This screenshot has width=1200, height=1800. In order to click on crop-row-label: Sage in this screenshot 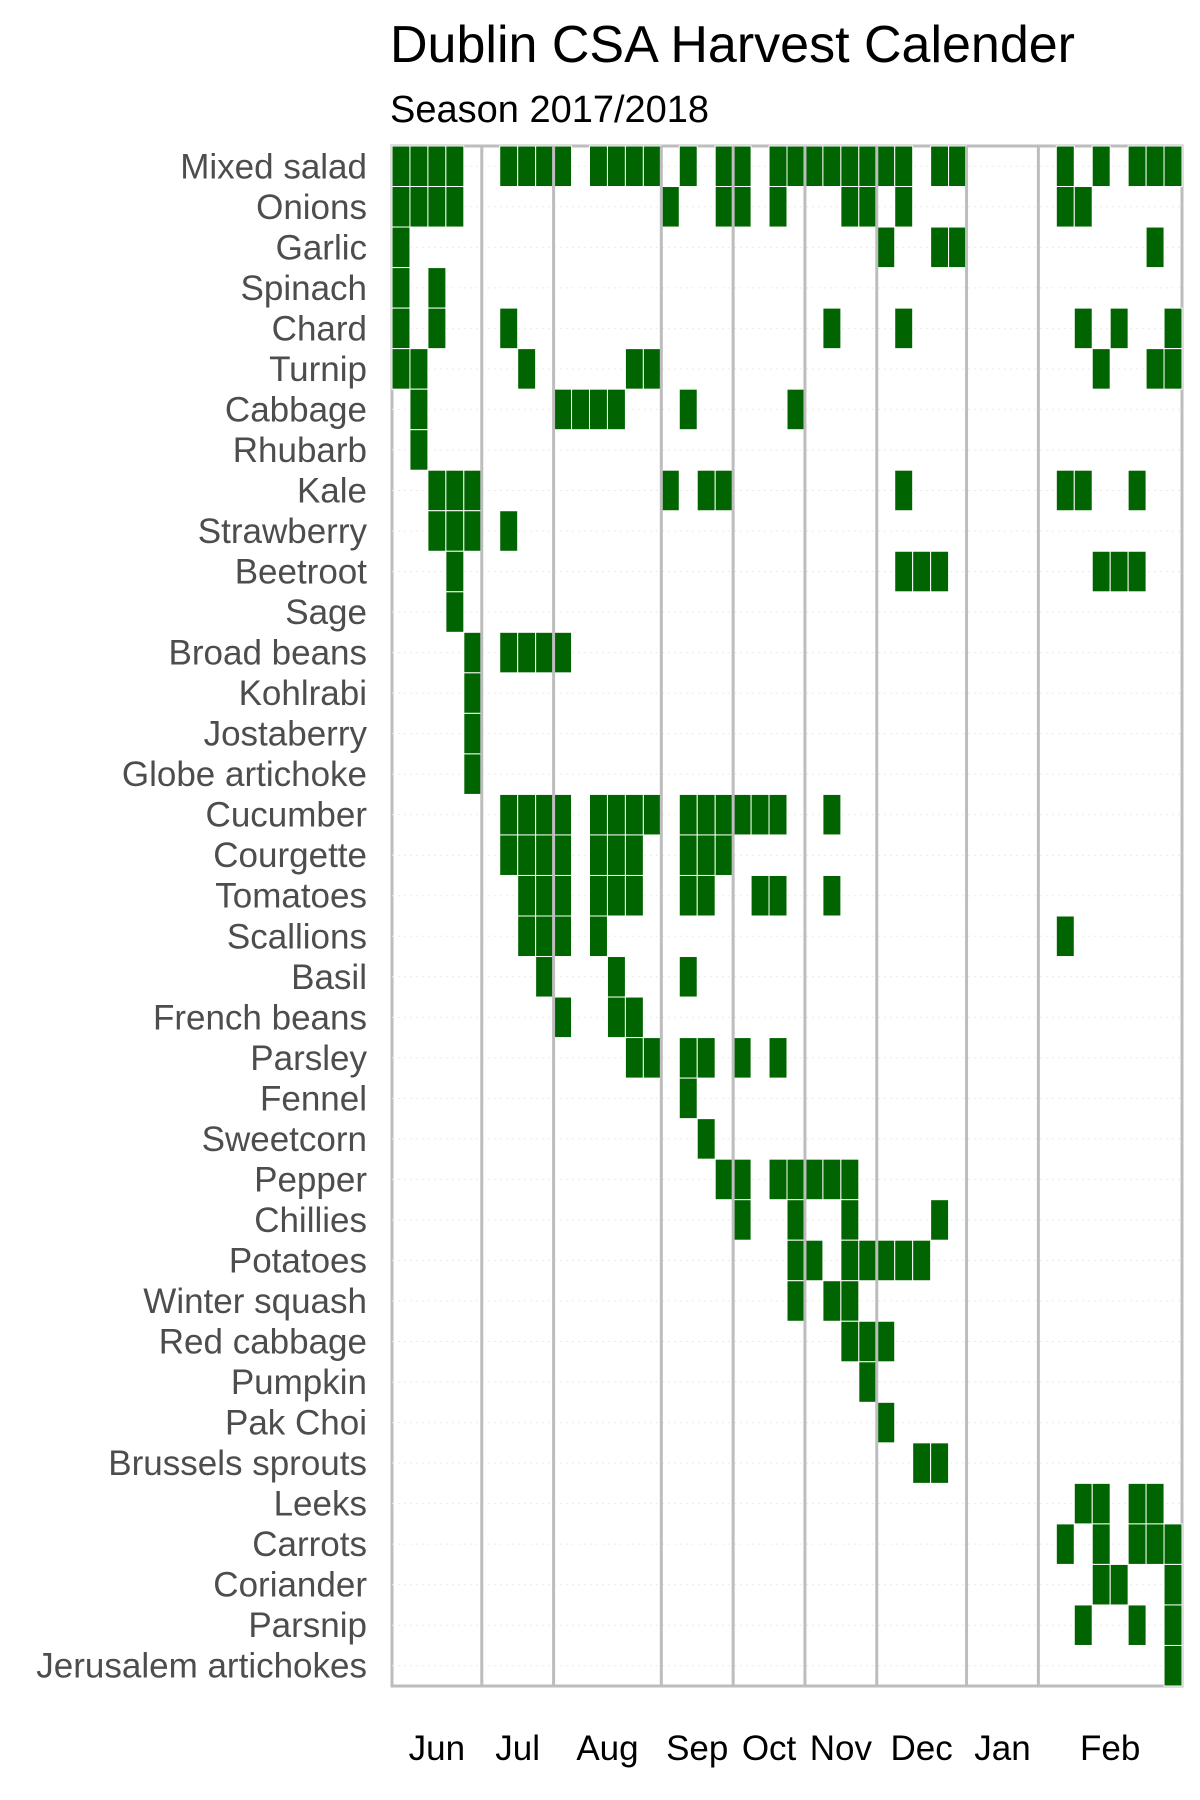, I will do `click(326, 612)`.